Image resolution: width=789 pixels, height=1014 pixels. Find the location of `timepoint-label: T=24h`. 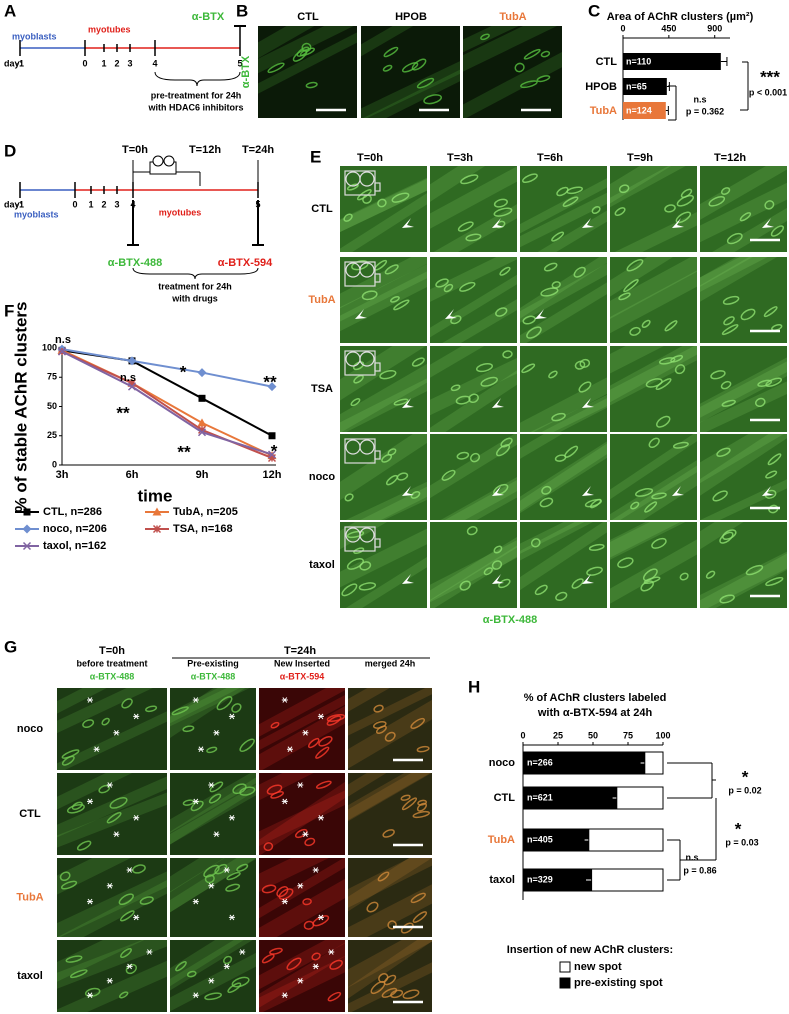

timepoint-label: T=24h is located at coordinates (300, 651).